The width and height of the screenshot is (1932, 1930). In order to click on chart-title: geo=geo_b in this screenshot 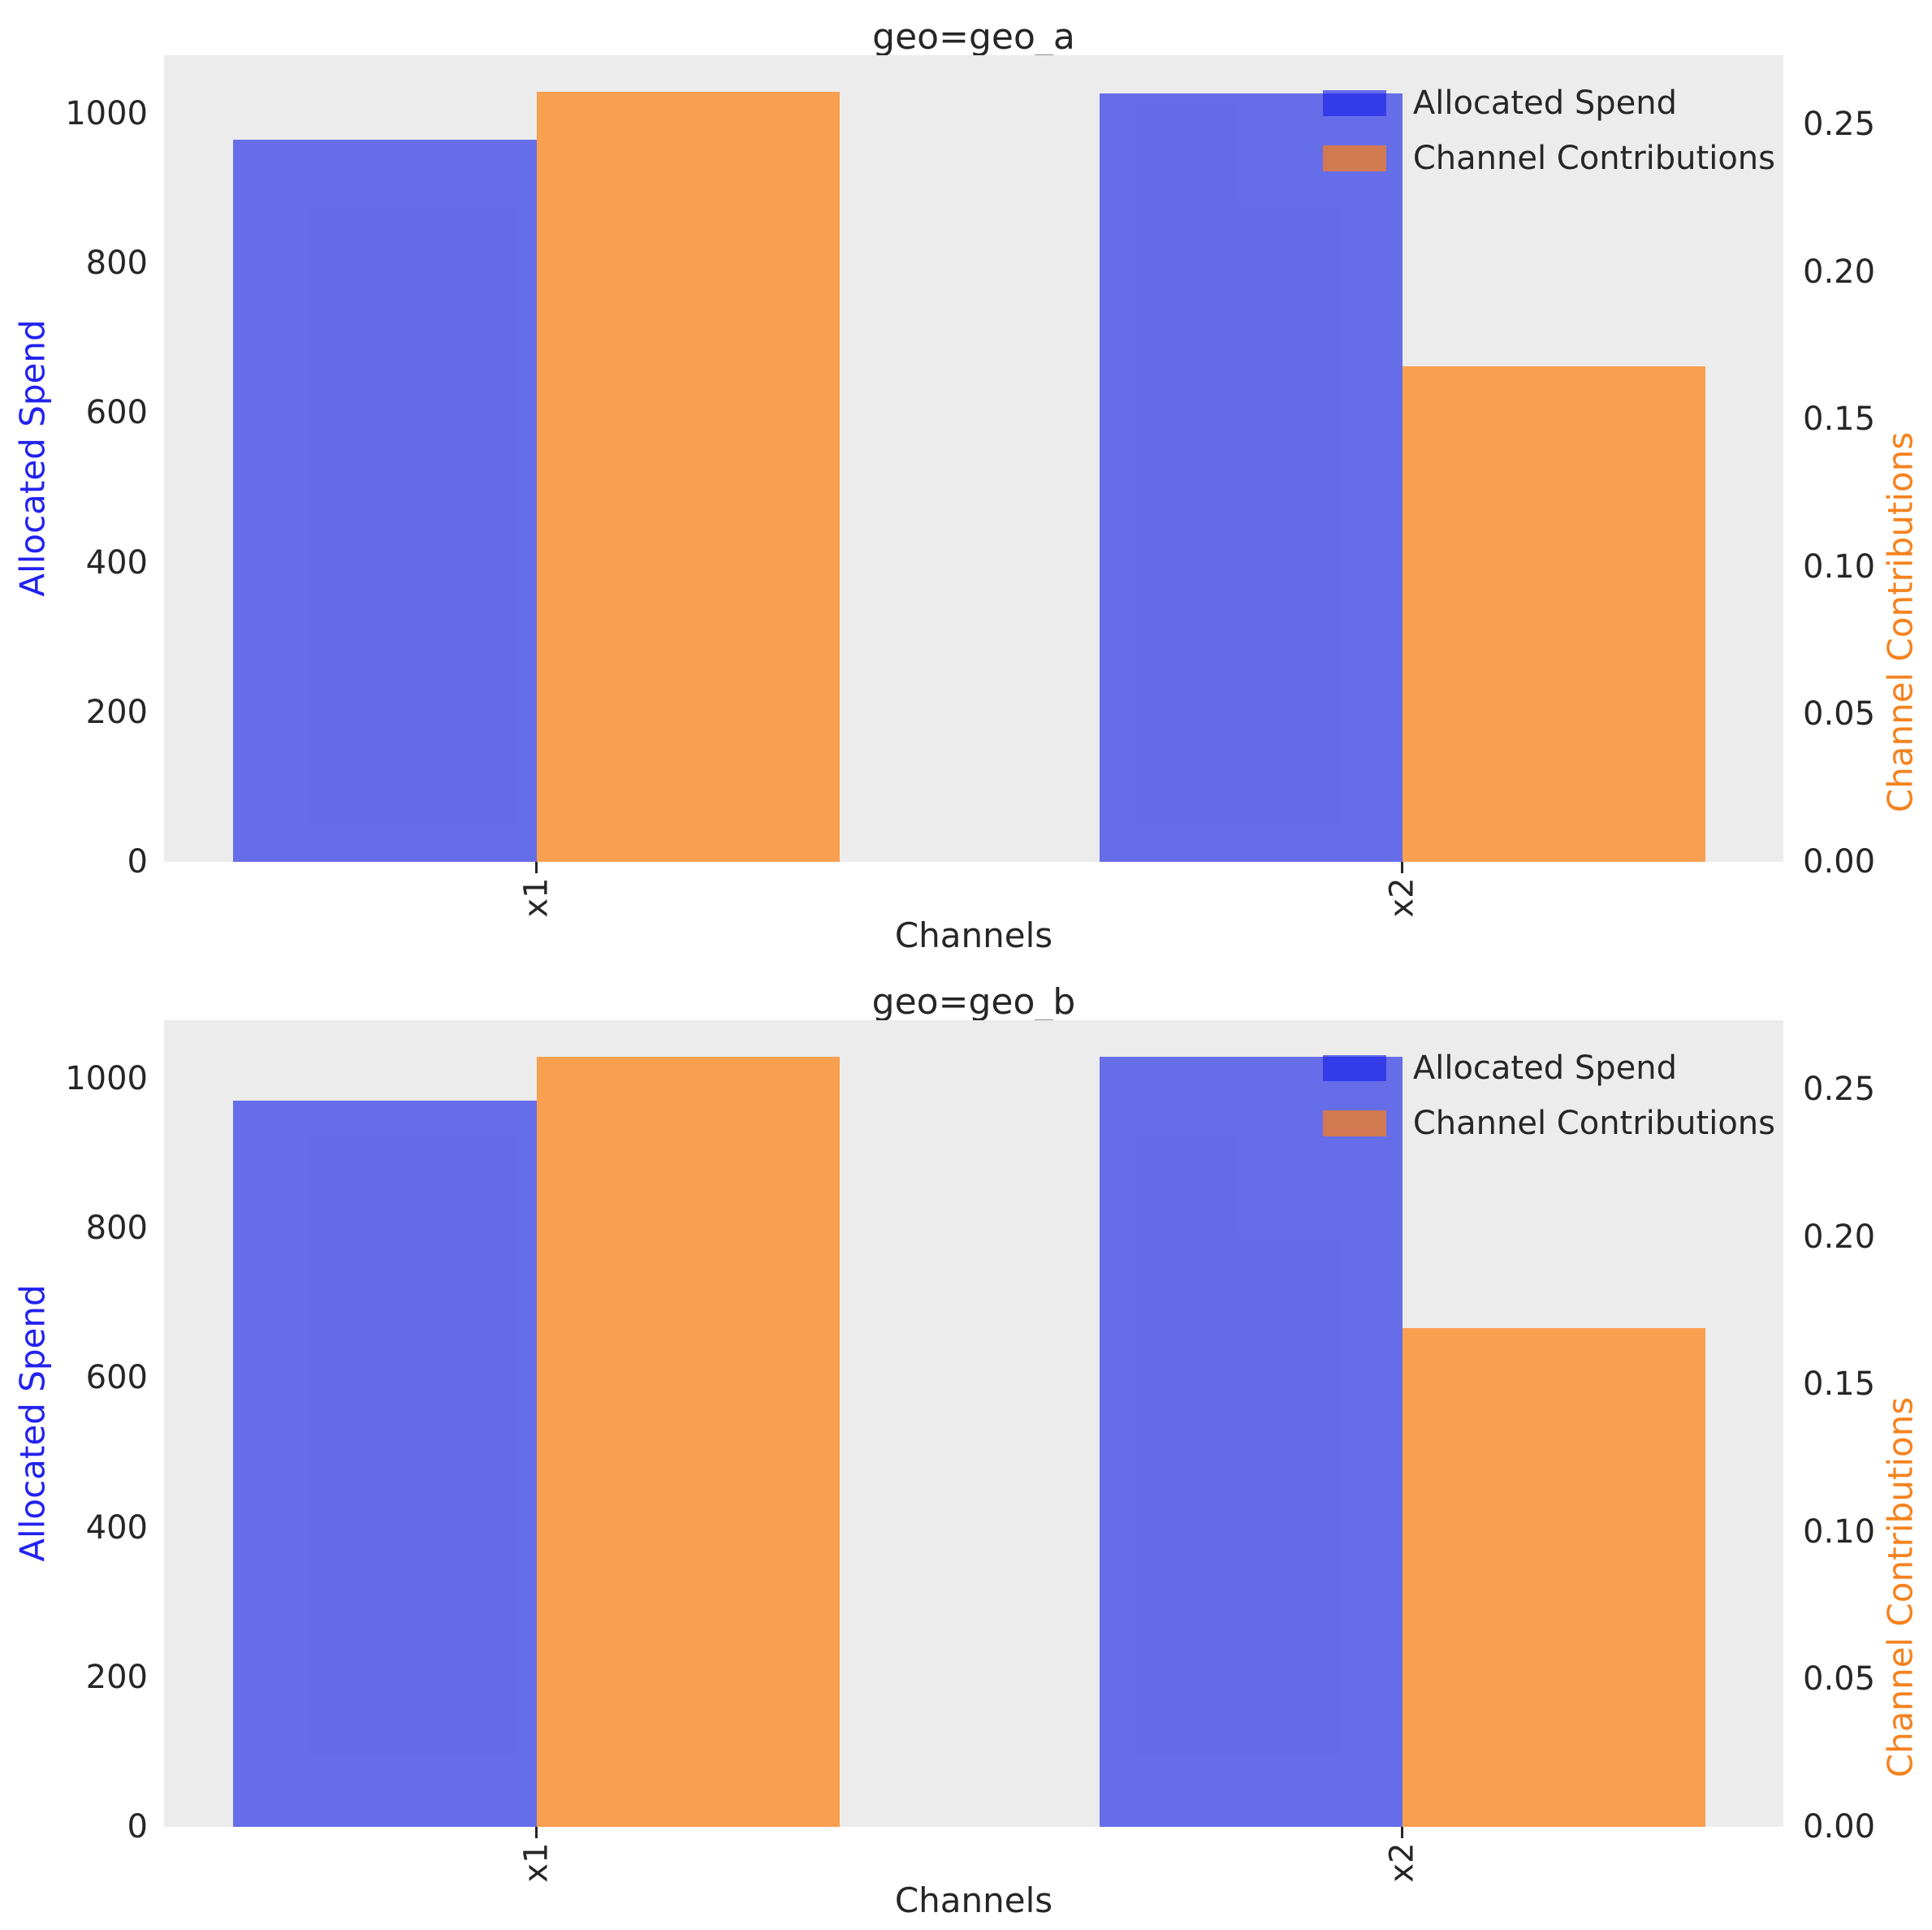, I will do `click(974, 1002)`.